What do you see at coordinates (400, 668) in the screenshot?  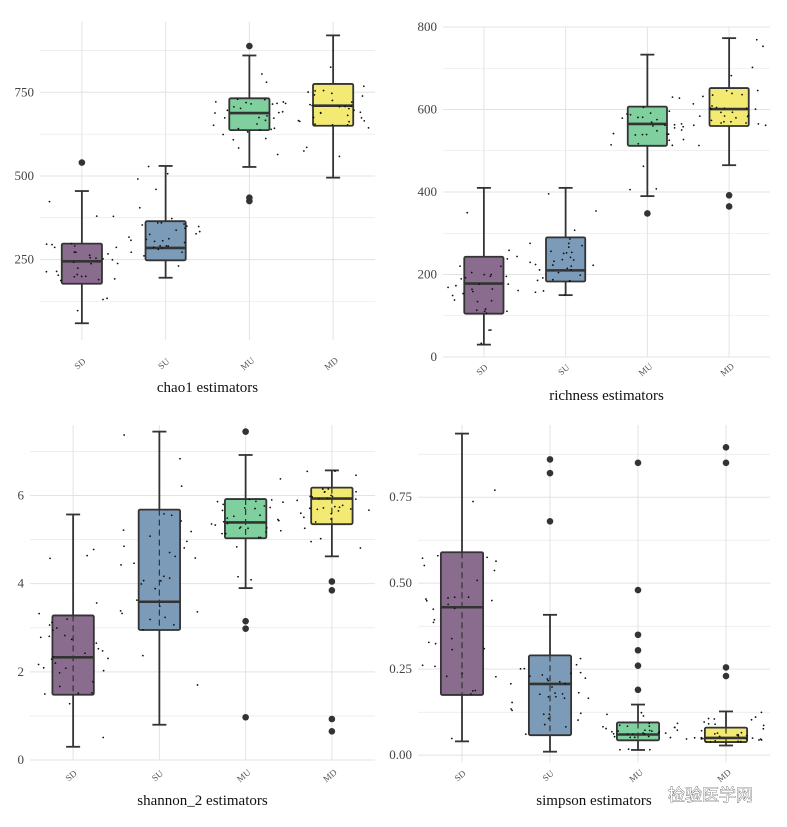 I see `y-tick-label: 0.25` at bounding box center [400, 668].